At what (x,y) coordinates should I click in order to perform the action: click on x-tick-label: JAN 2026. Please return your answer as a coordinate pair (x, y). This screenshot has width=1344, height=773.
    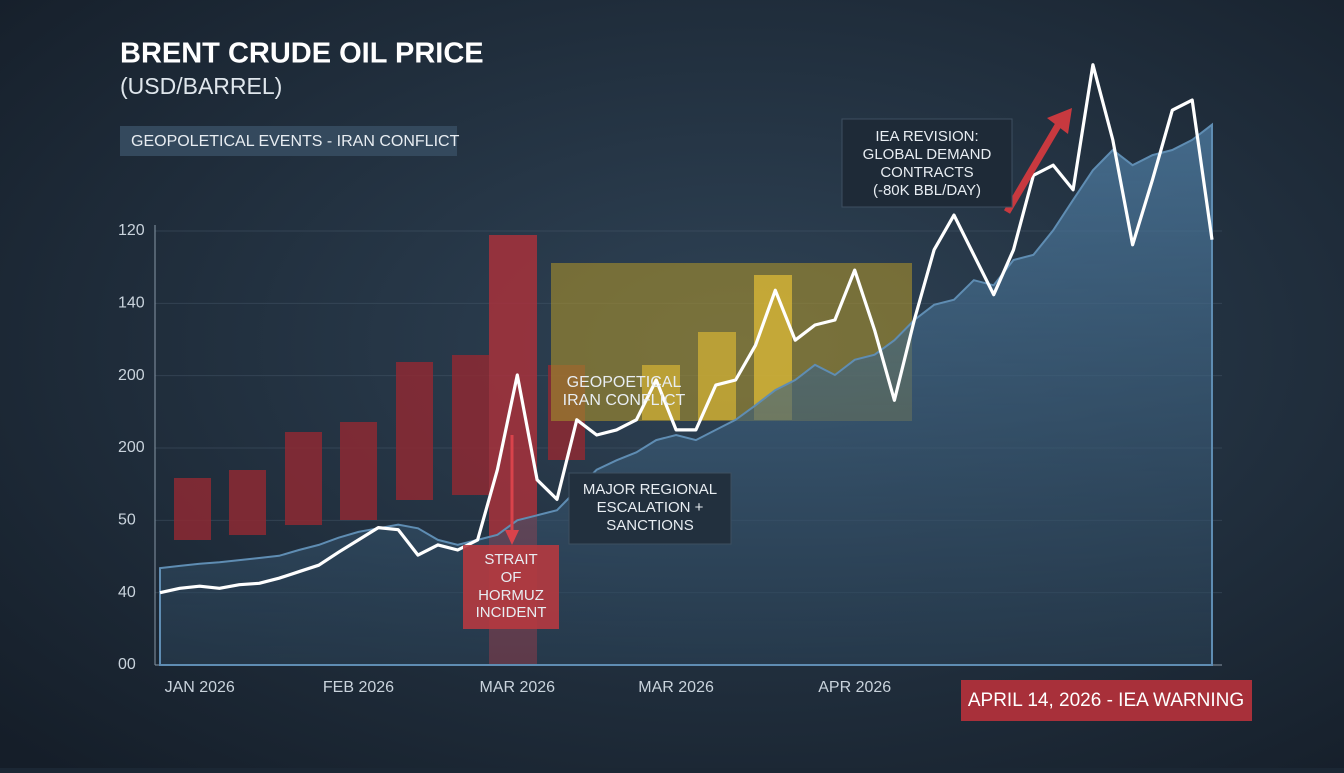
    Looking at the image, I should click on (200, 687).